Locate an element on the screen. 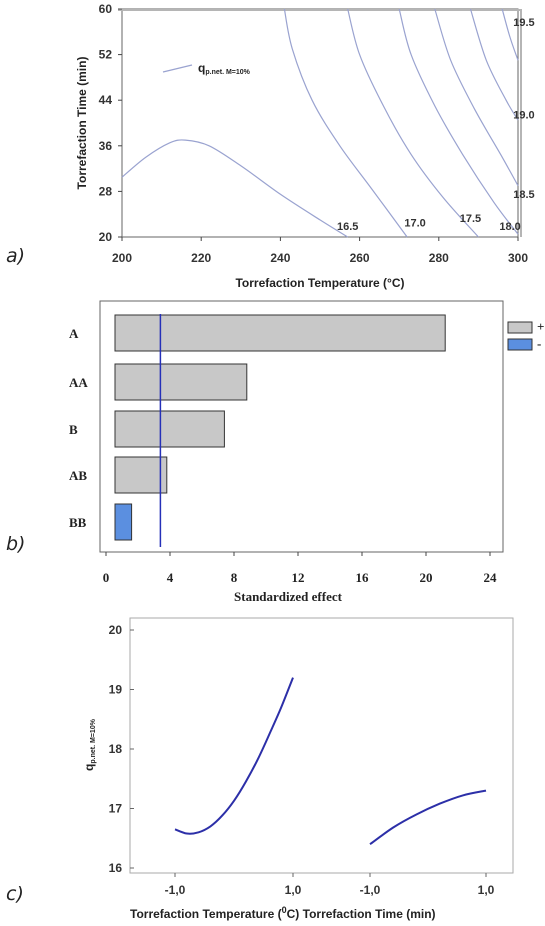 This screenshot has height=926, width=545. y-axis-ticks: 16 17 18 19 20 is located at coordinates (121, 749).